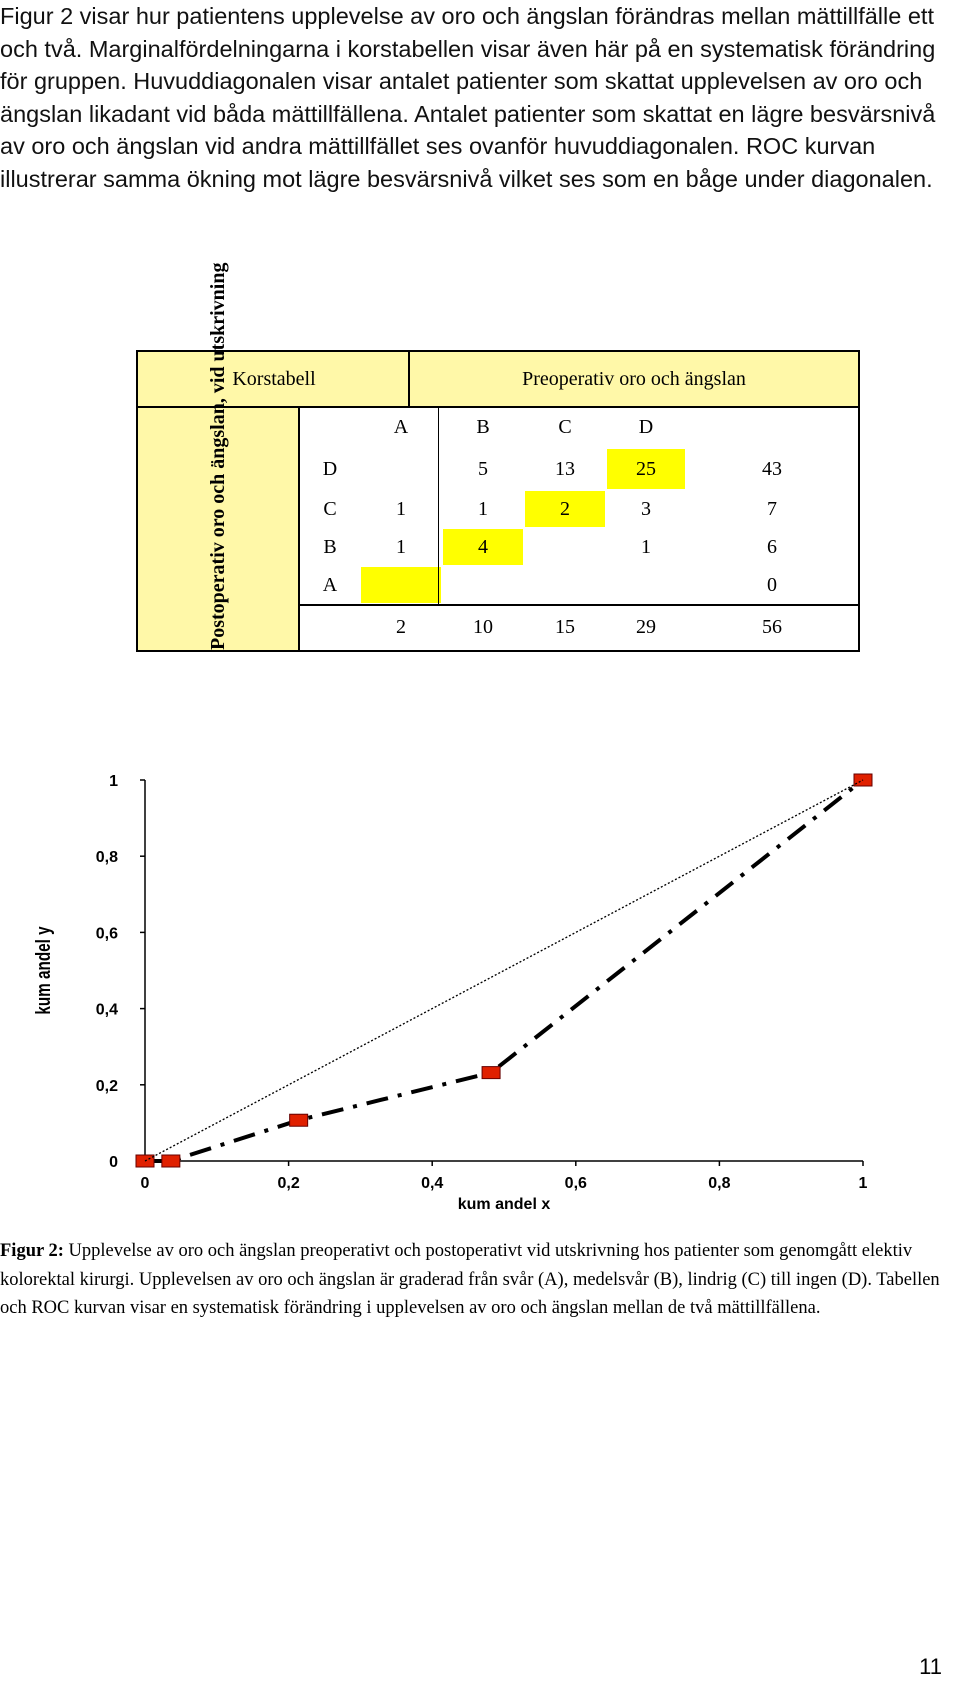 This screenshot has width=960, height=1687. Describe the element at coordinates (634, 378) in the screenshot. I see `crosstab-column-header: Preoperativ oro och ängslan` at that location.